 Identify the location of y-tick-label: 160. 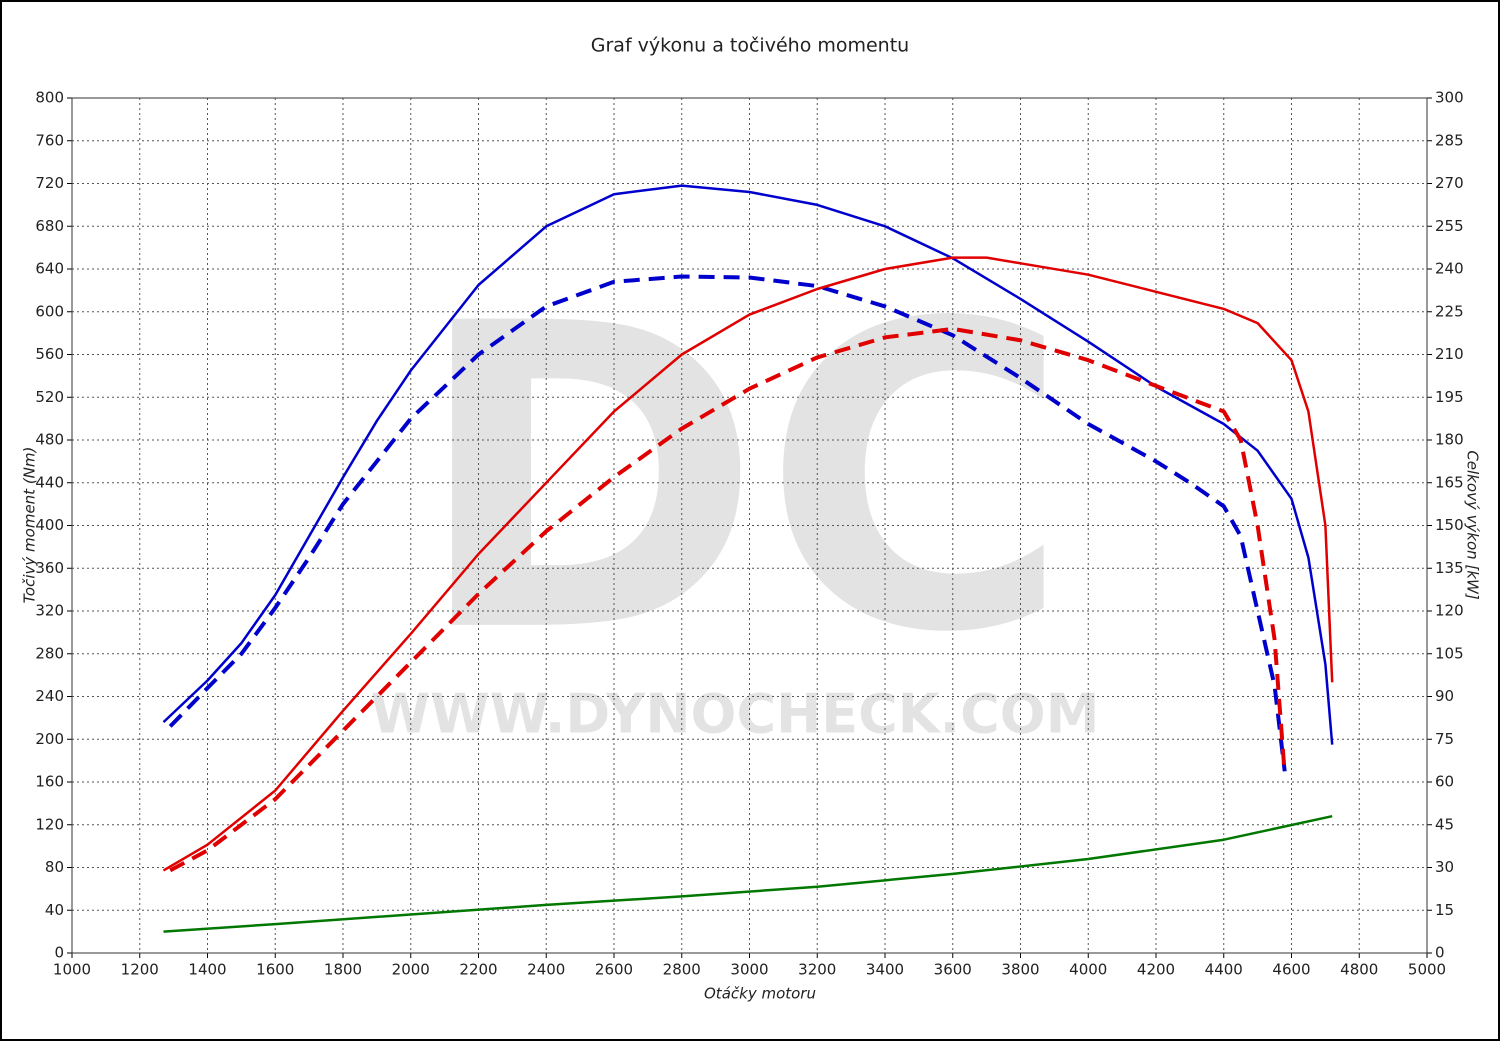
(49, 782).